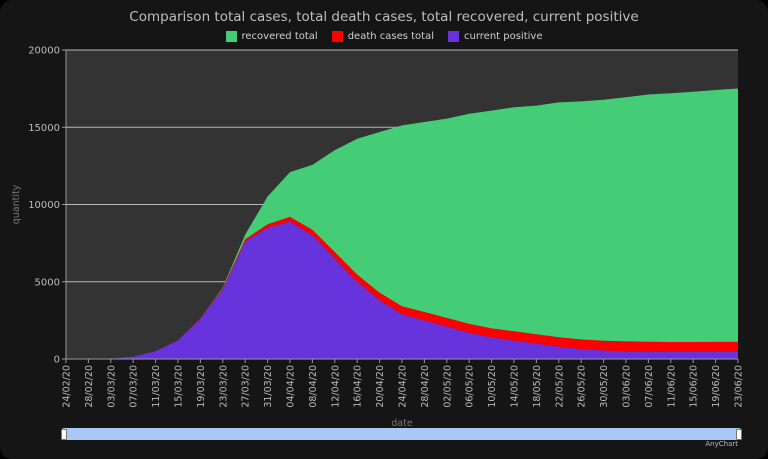 This screenshot has height=459, width=768. Describe the element at coordinates (246, 386) in the screenshot. I see `x-tick-label: 27/03/20` at that location.